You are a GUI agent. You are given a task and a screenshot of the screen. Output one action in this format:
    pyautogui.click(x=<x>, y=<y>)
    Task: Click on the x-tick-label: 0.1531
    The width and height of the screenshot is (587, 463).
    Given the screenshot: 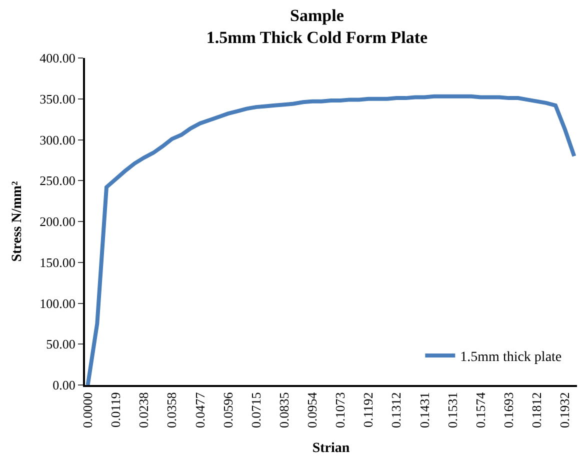 What is the action you would take?
    pyautogui.click(x=452, y=410)
    